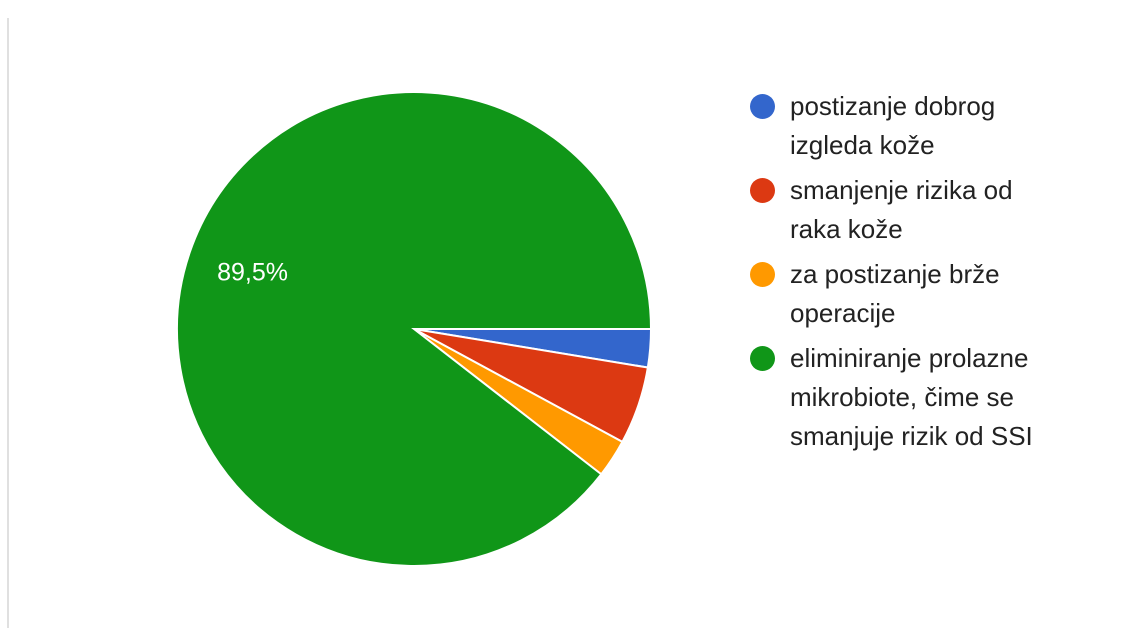 The width and height of the screenshot is (1134, 642). I want to click on slice-label: 89,5%, so click(252, 272).